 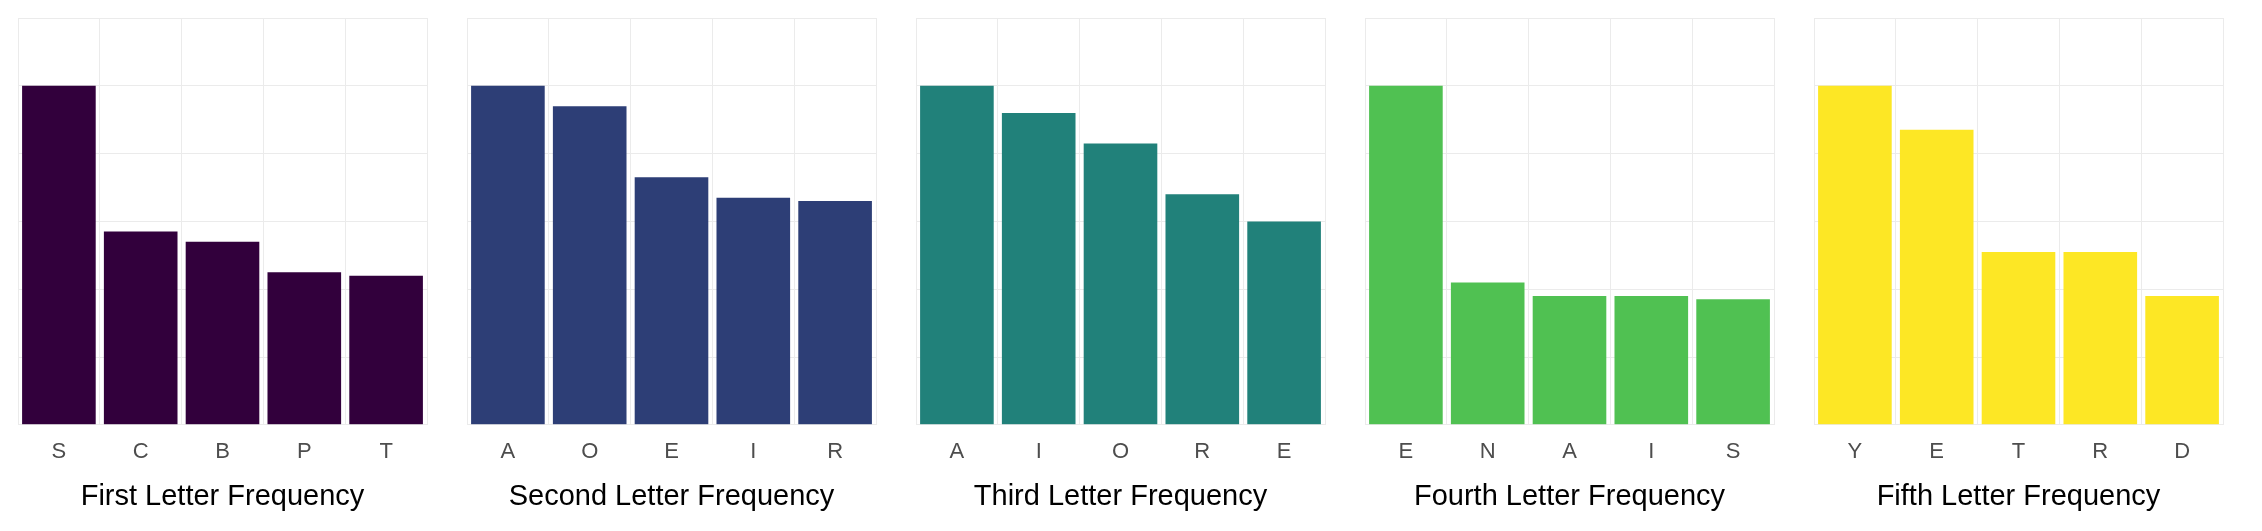 I want to click on x-axis-title: First Letter Frequency, so click(x=222, y=494).